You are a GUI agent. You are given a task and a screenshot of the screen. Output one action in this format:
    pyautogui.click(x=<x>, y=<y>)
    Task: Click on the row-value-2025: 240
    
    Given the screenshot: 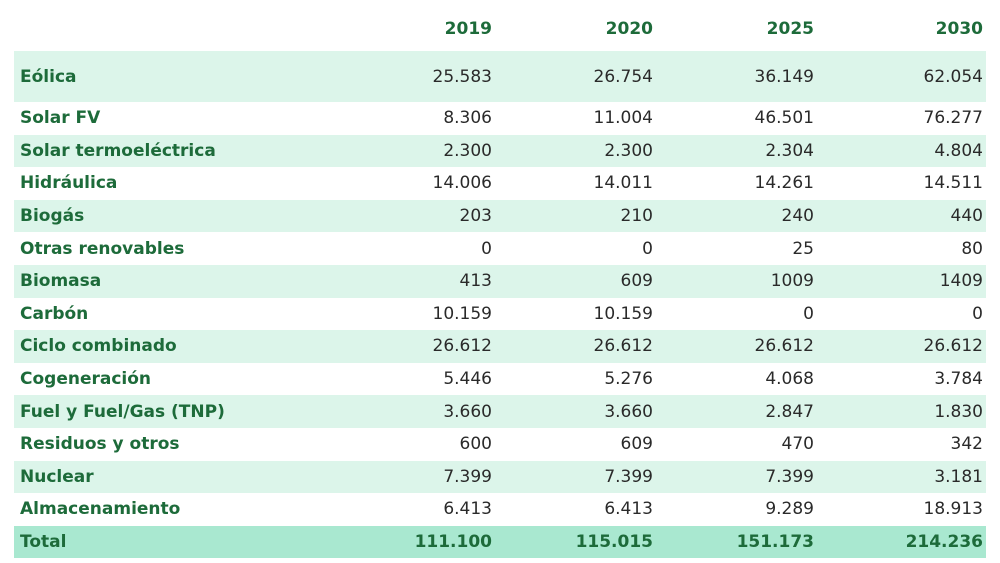 What is the action you would take?
    pyautogui.click(x=797, y=216)
    